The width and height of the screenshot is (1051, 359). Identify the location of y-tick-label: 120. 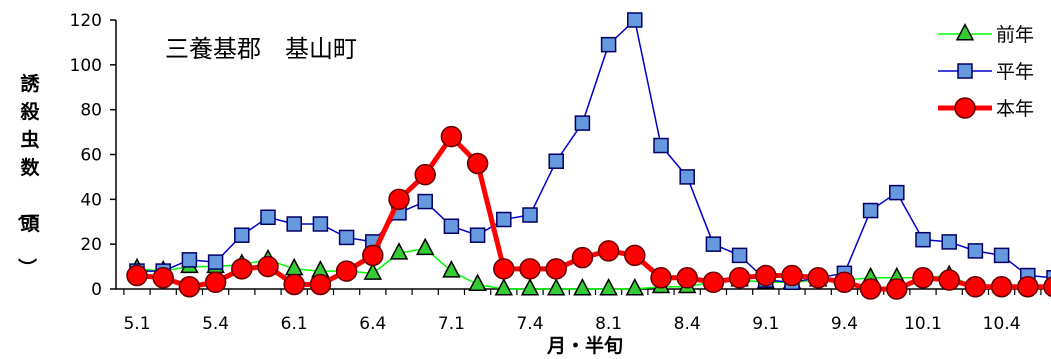
(86, 21).